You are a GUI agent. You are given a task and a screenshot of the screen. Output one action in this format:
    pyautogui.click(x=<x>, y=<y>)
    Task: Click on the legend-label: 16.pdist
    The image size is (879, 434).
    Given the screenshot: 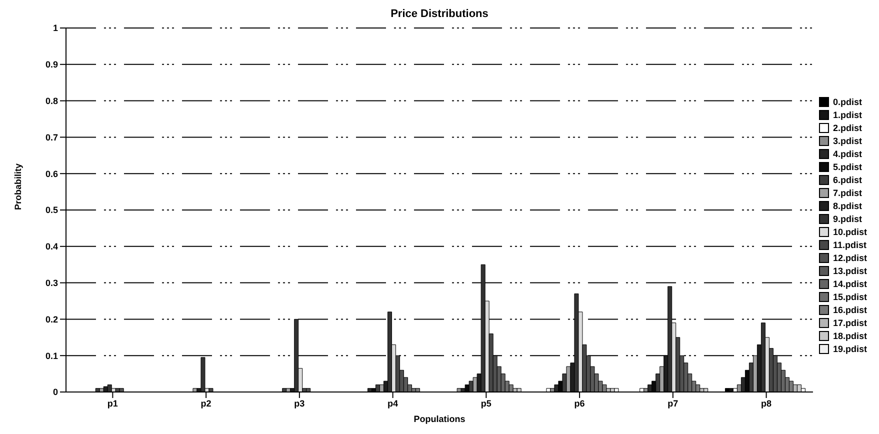 What is the action you would take?
    pyautogui.click(x=849, y=309)
    